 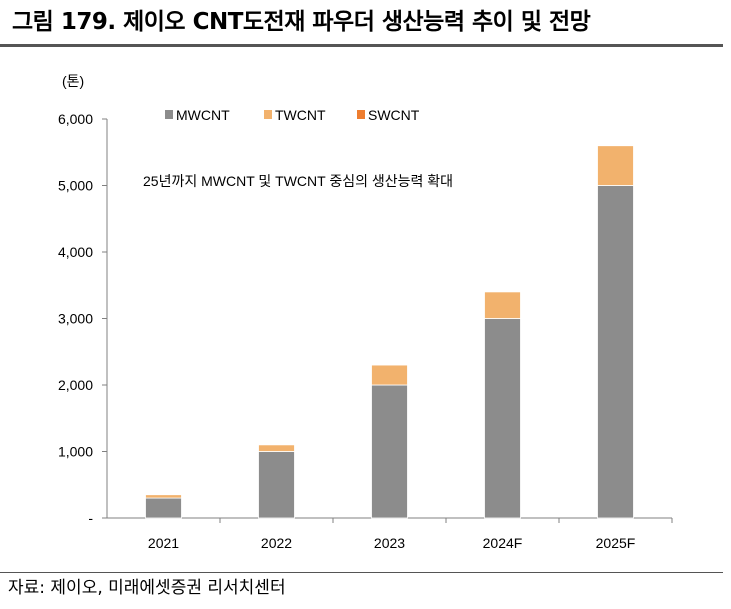 I want to click on chart-annotation: 25년까지 MWCNT 및 TWCNT 중심의 생산능력 확대, so click(x=298, y=181).